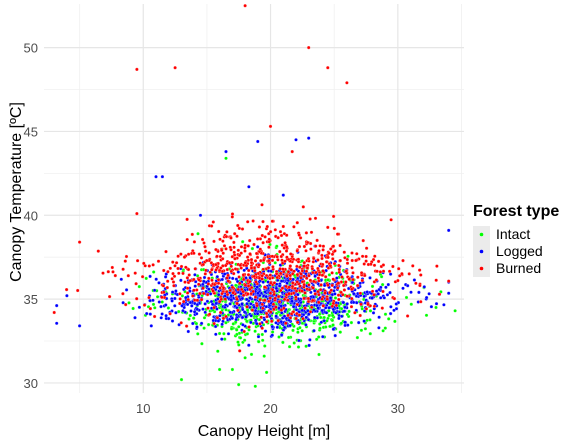  I want to click on legend-title: Forest type, so click(516, 211).